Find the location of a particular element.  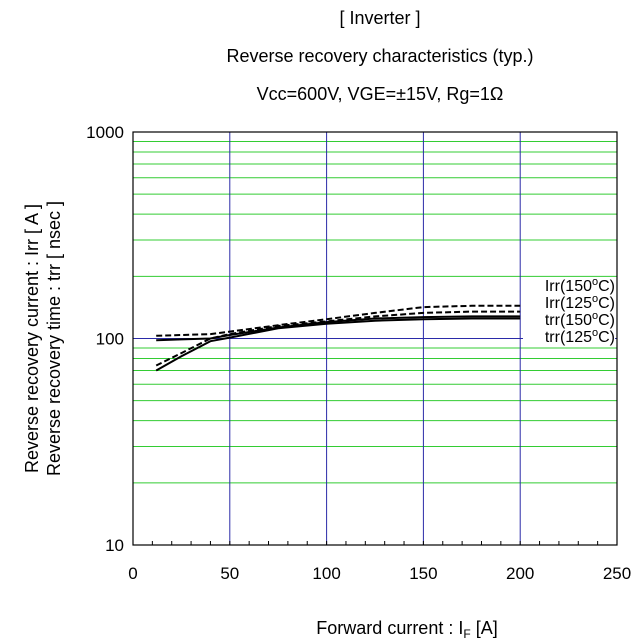

series-label-3: trr(150oC) is located at coordinates (580, 319).